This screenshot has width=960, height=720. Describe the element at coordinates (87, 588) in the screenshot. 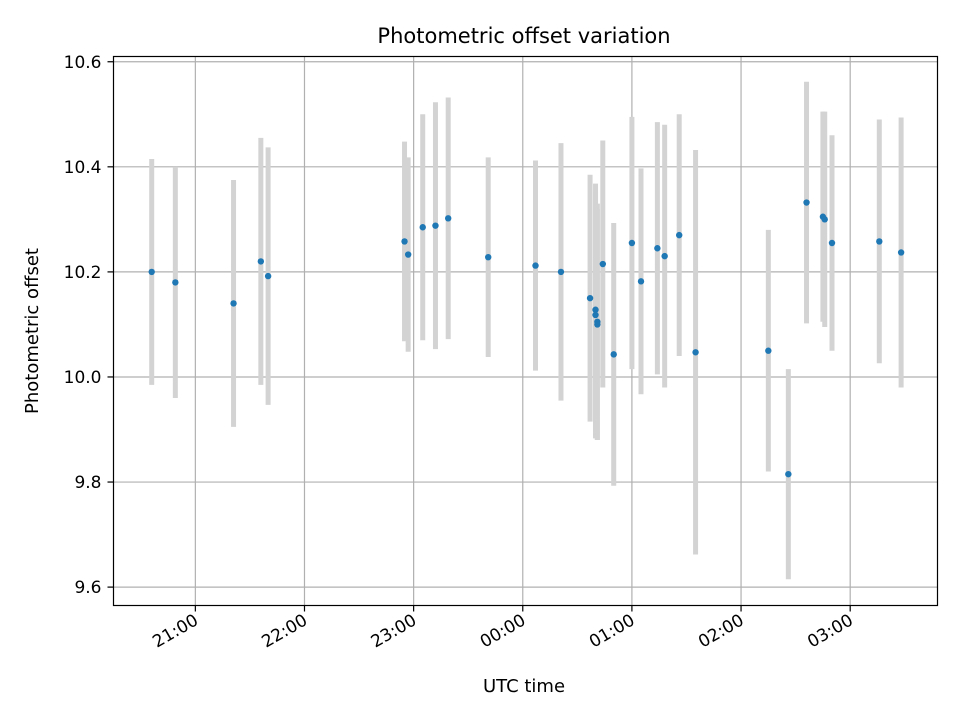

I see `y-tick-label: 9.6` at that location.